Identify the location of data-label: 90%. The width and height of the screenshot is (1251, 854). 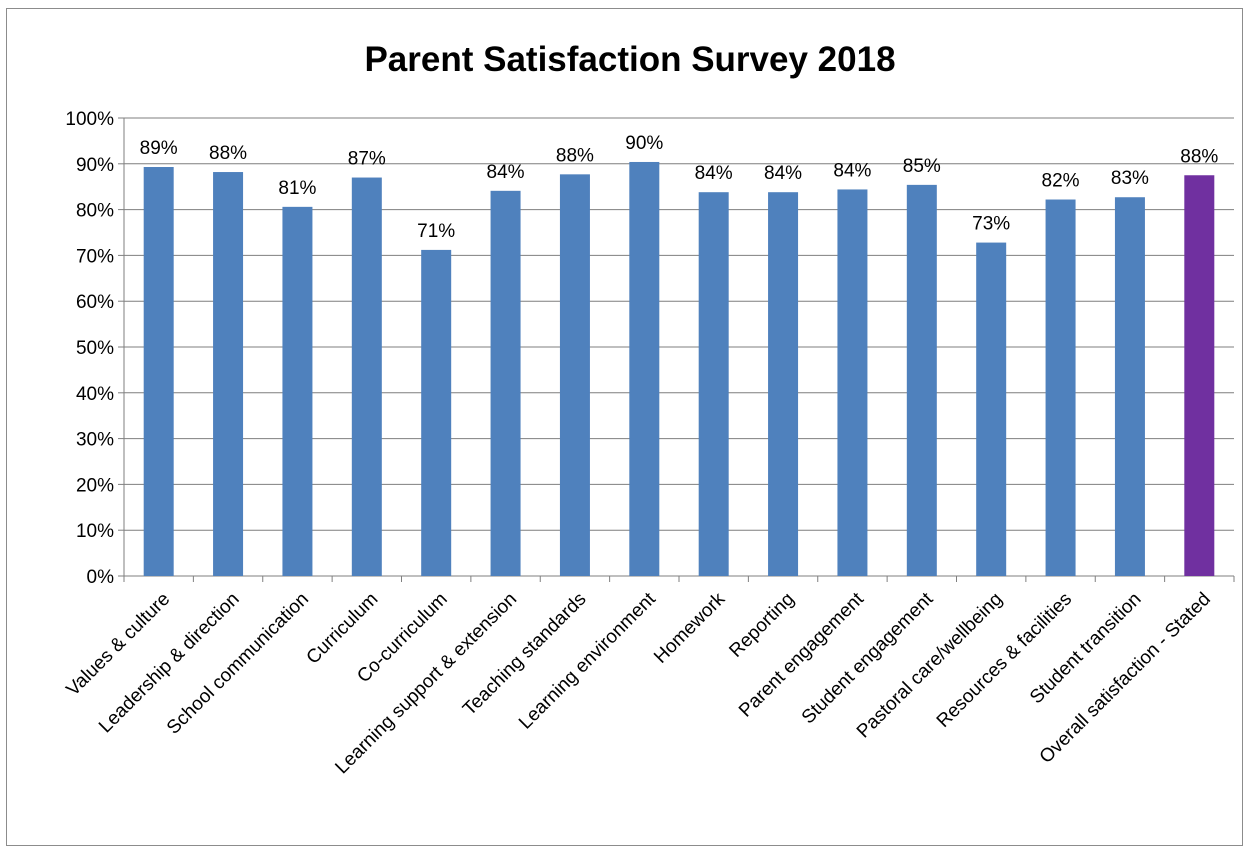
(644, 143).